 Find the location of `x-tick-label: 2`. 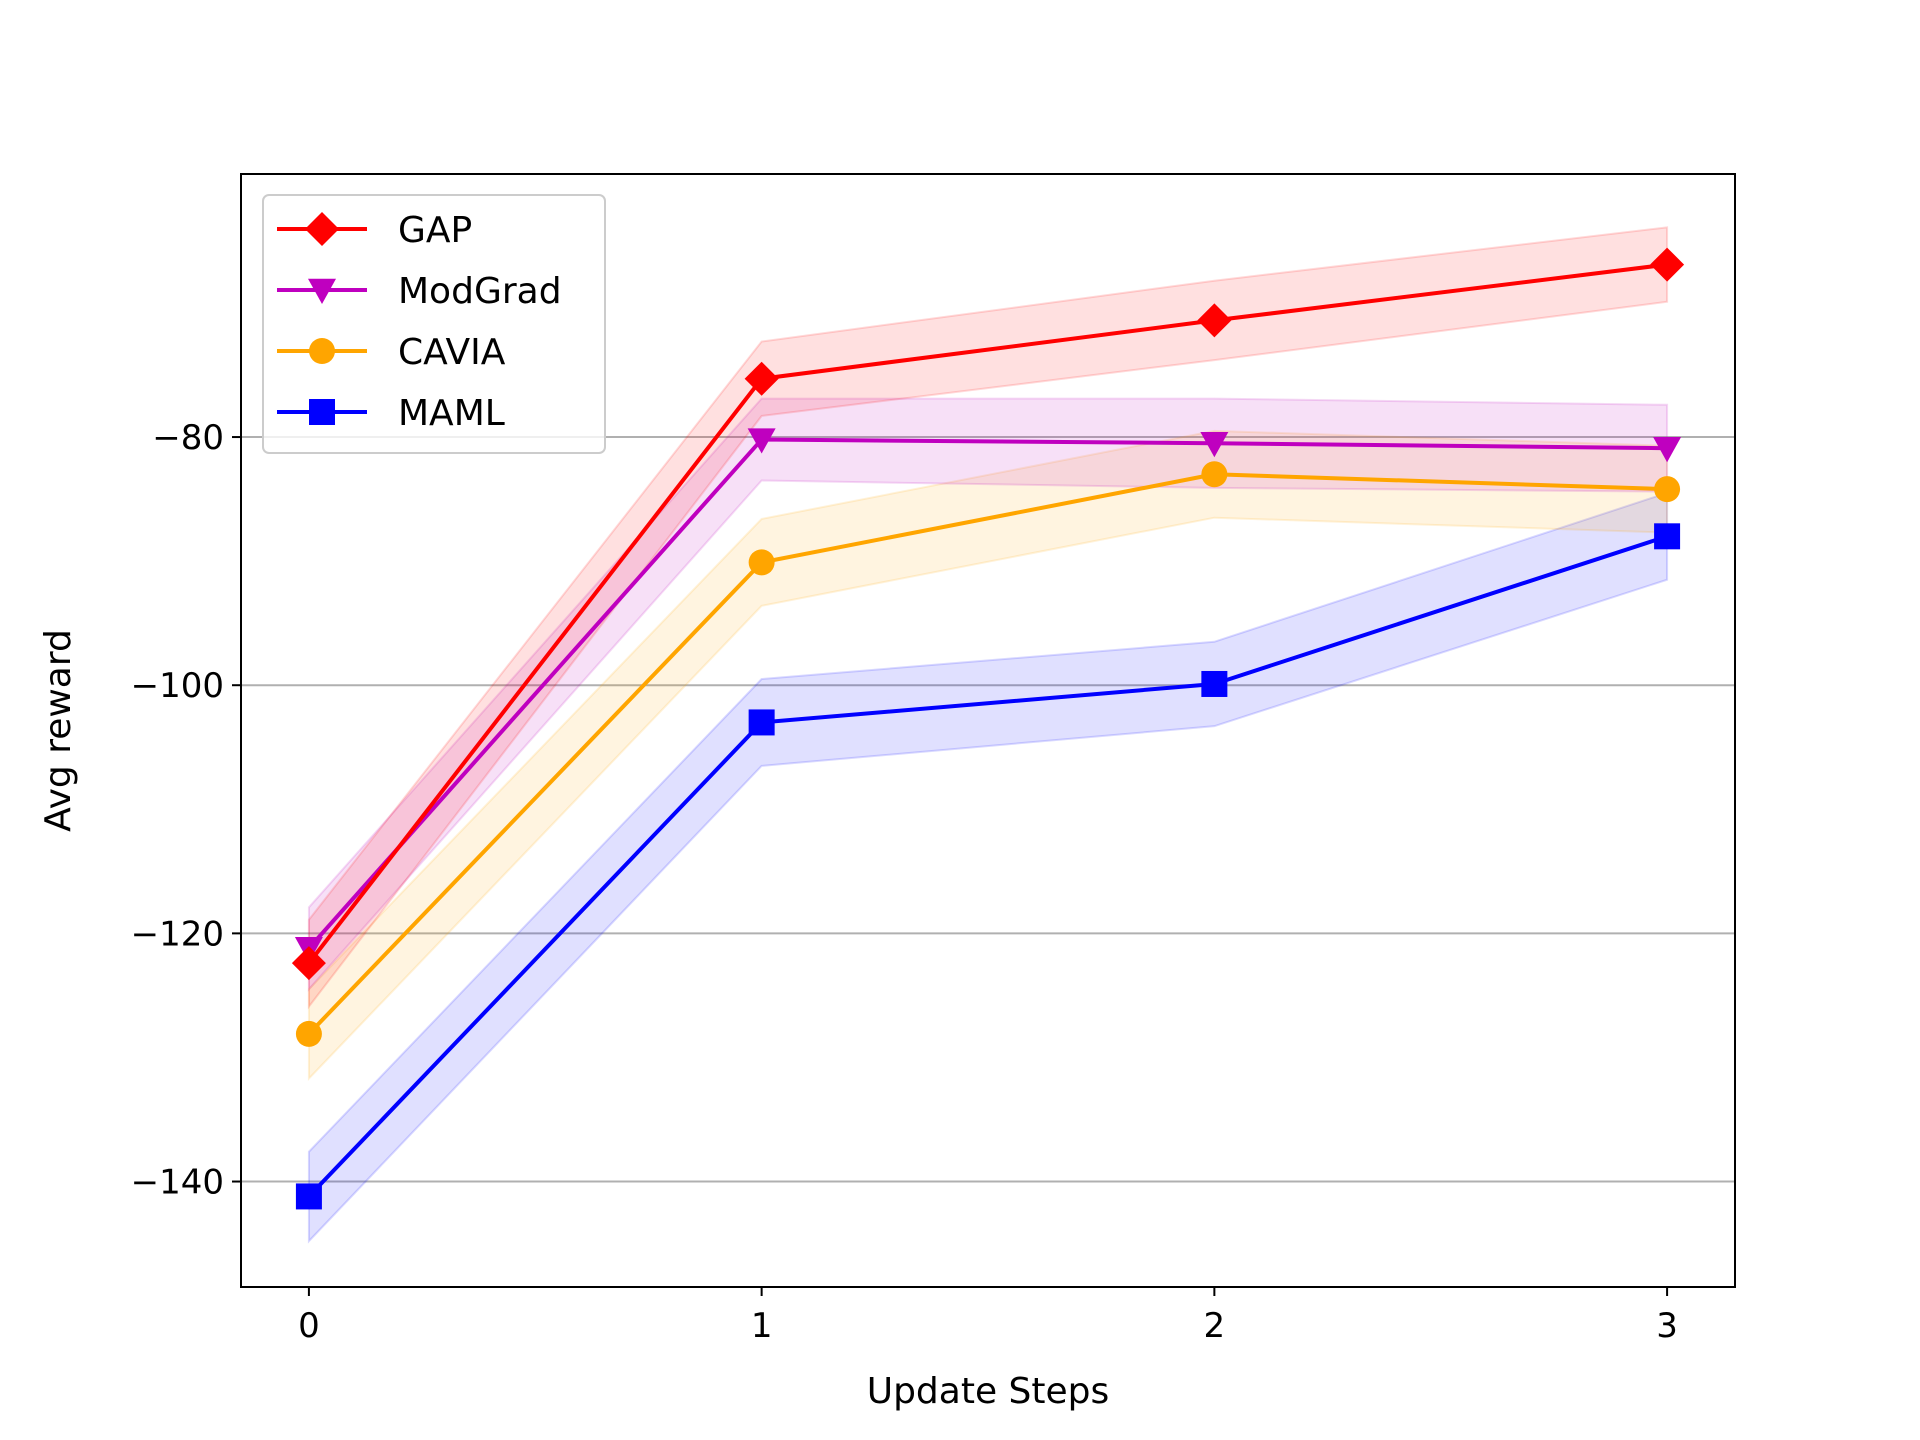

x-tick-label: 2 is located at coordinates (1215, 1326).